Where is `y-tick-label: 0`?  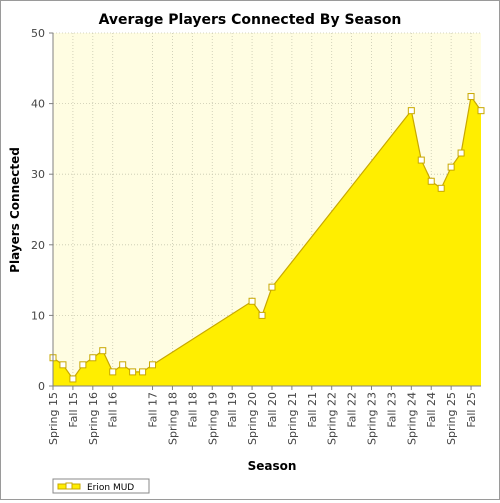
y-tick-label: 0 is located at coordinates (41, 386).